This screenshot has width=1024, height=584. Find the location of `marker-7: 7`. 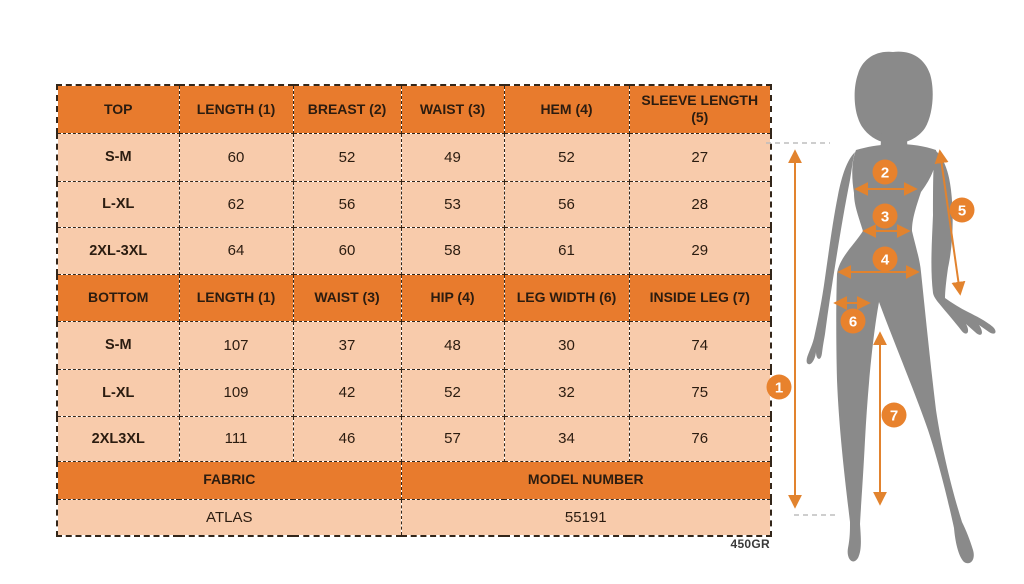

marker-7: 7 is located at coordinates (894, 415).